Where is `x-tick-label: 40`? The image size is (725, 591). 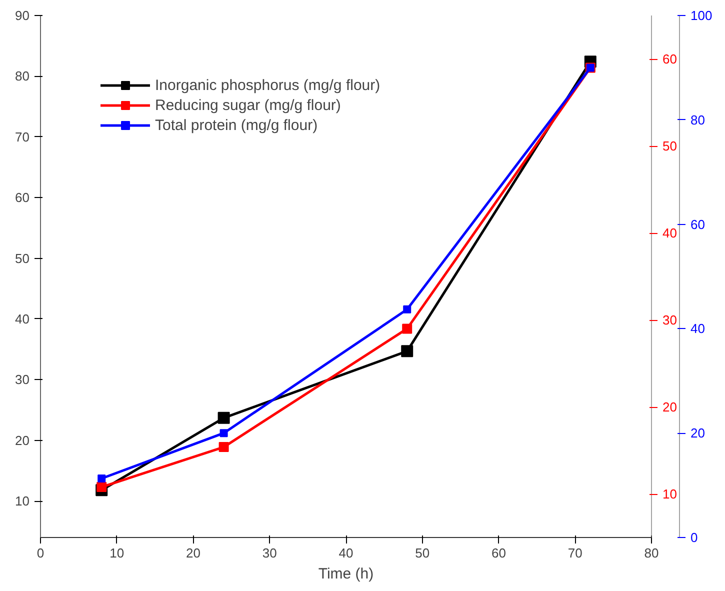
x-tick-label: 40 is located at coordinates (346, 553).